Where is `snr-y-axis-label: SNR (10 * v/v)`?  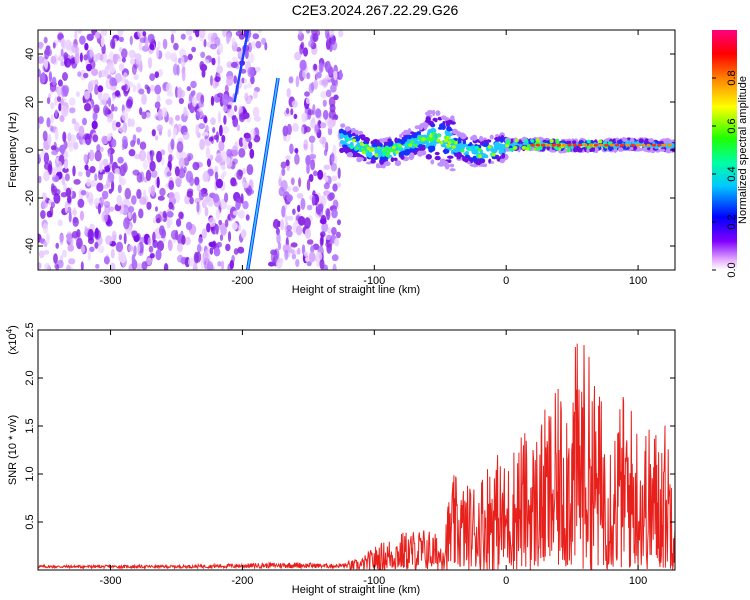 snr-y-axis-label: SNR (10 * v/v) is located at coordinates (13, 450).